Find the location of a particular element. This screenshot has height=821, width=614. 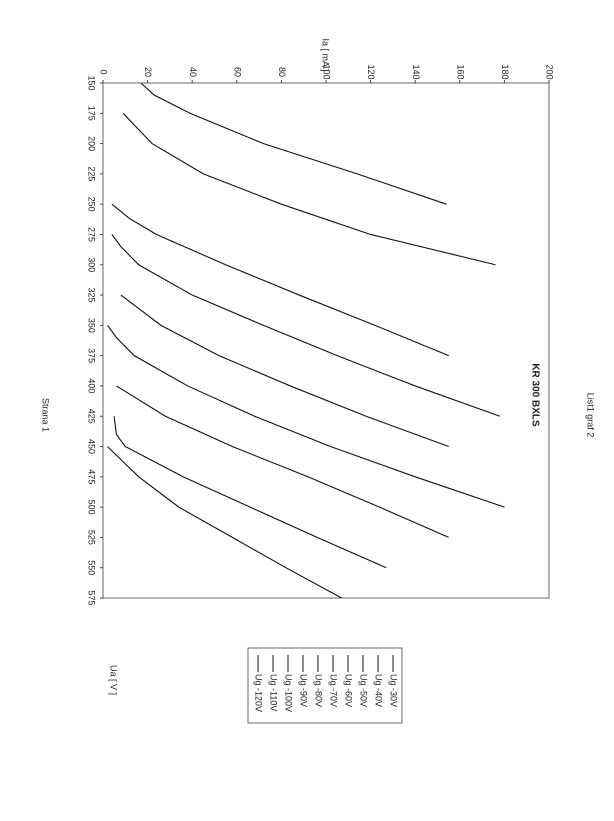

x-tick-label: 300 is located at coordinates (92, 264).